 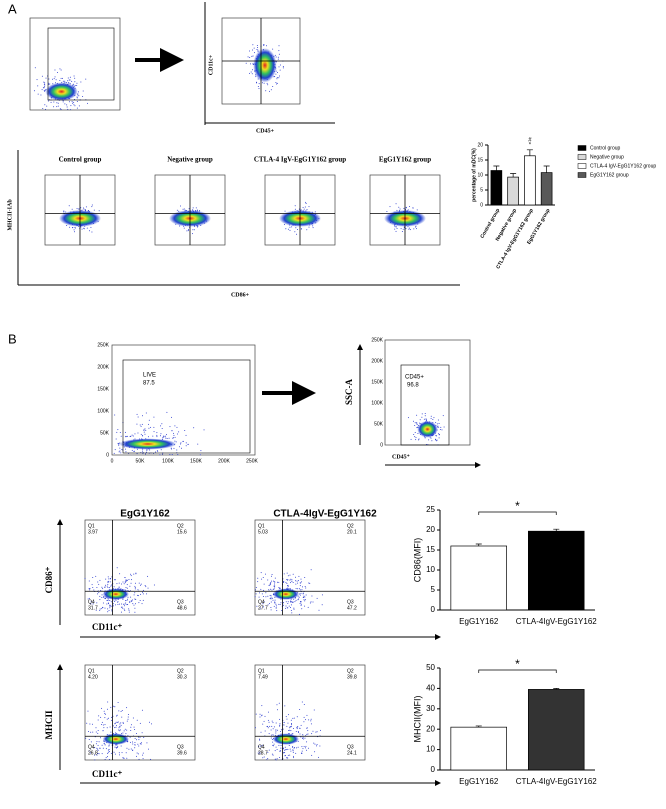 I want to click on x-tick-label: 200K, so click(x=224, y=461).